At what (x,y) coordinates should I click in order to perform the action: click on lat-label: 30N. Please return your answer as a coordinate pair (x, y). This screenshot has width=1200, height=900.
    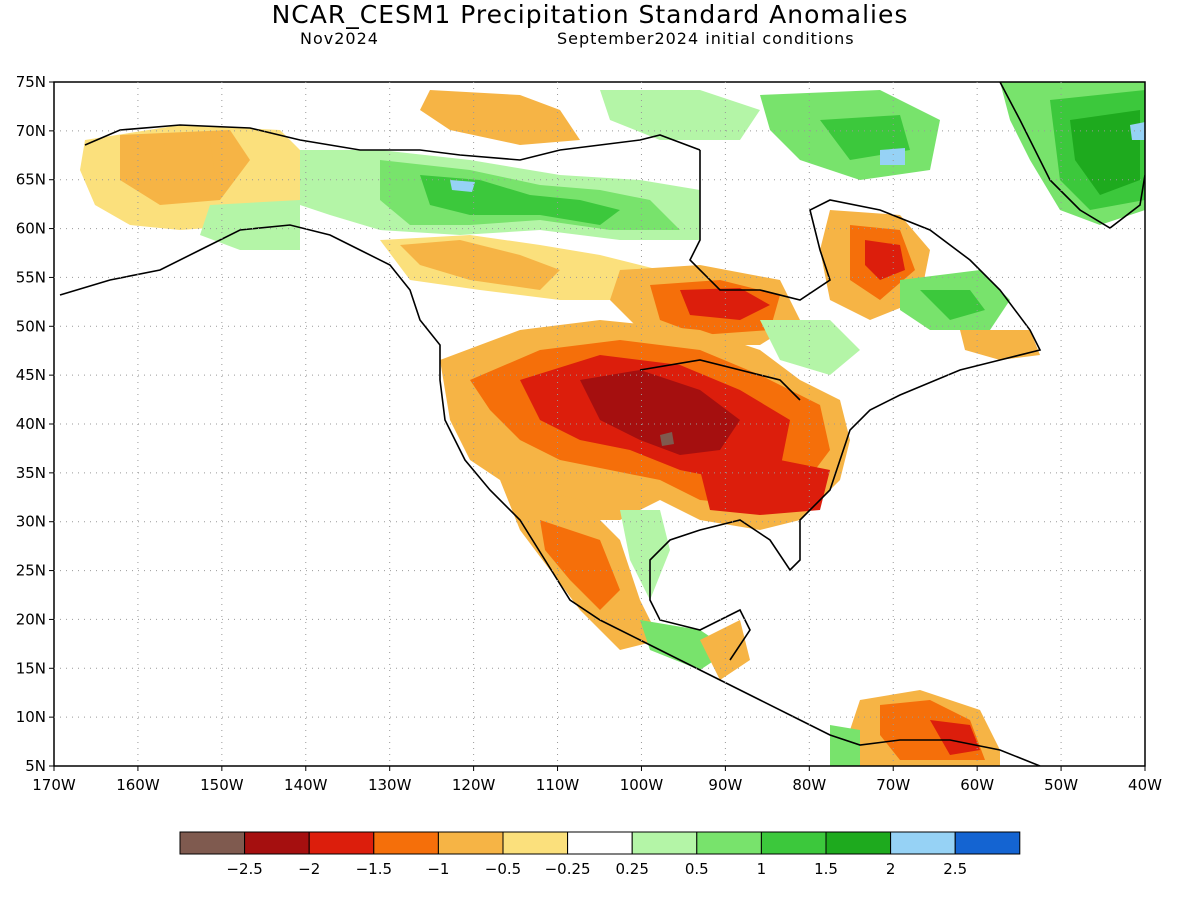
    Looking at the image, I should click on (31, 522).